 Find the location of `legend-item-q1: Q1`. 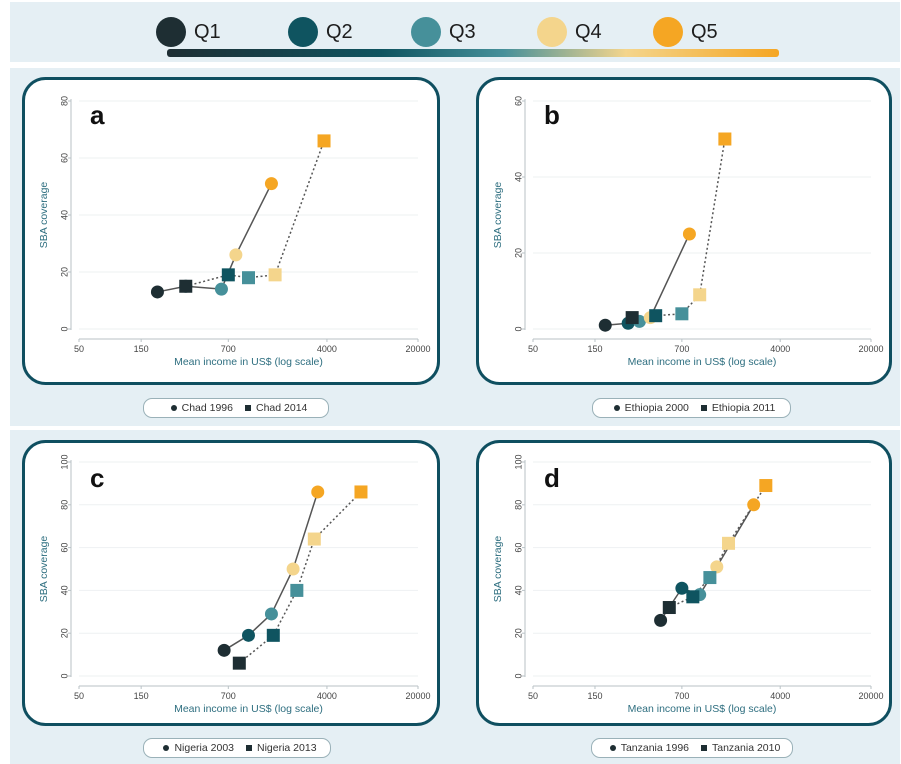

legend-item-q1: Q1 is located at coordinates (188, 32).